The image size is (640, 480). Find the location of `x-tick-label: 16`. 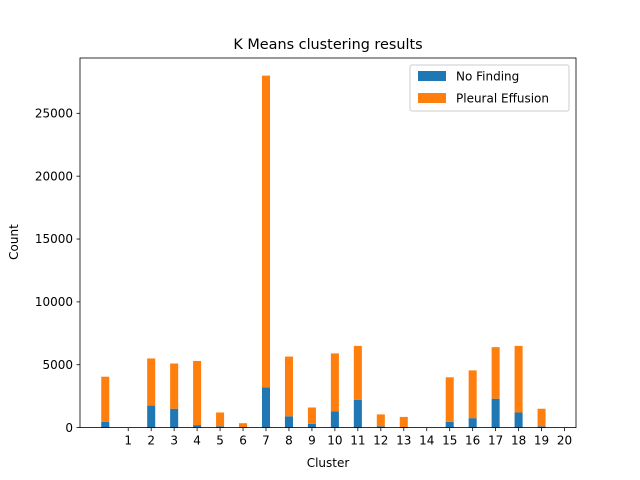

x-tick-label: 16 is located at coordinates (472, 441).